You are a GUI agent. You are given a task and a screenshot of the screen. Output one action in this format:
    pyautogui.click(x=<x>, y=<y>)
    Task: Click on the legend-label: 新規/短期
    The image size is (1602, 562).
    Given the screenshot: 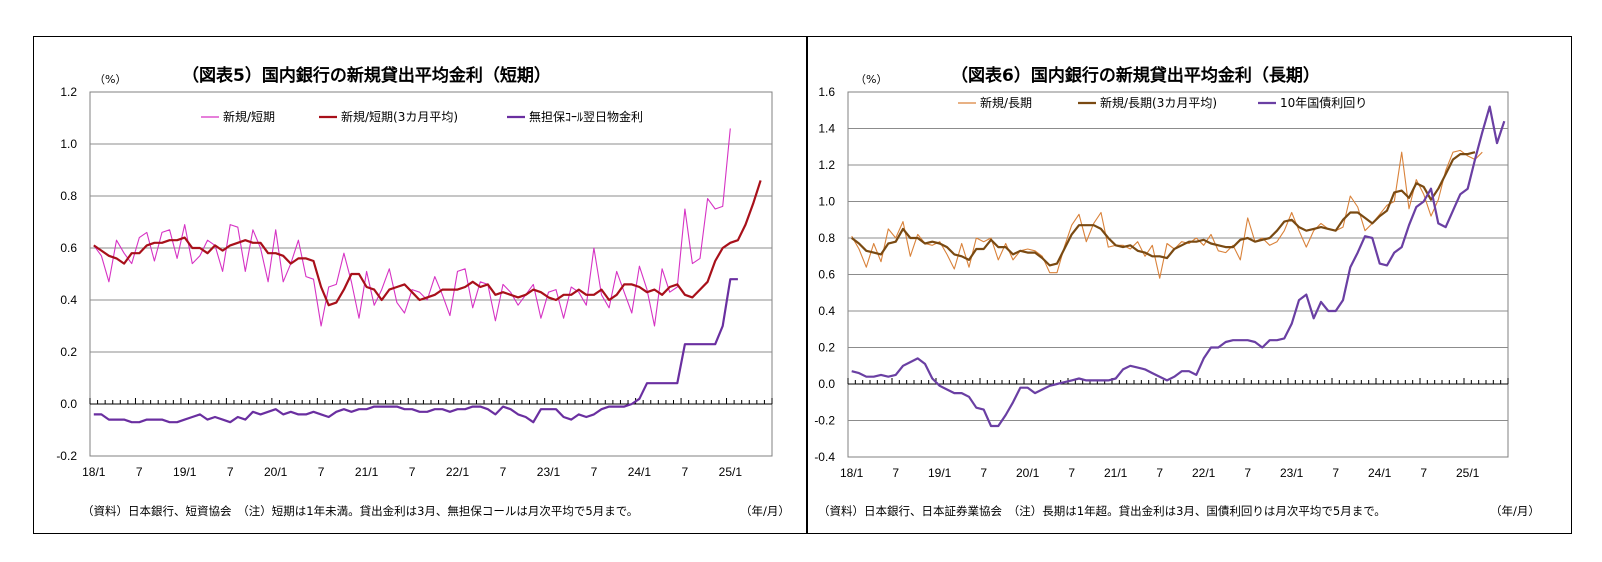 What is the action you would take?
    pyautogui.click(x=249, y=116)
    